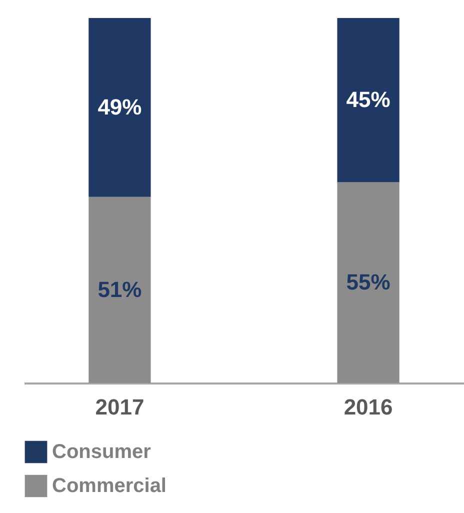  What do you see at coordinates (120, 107) in the screenshot?
I see `data-label: 49%` at bounding box center [120, 107].